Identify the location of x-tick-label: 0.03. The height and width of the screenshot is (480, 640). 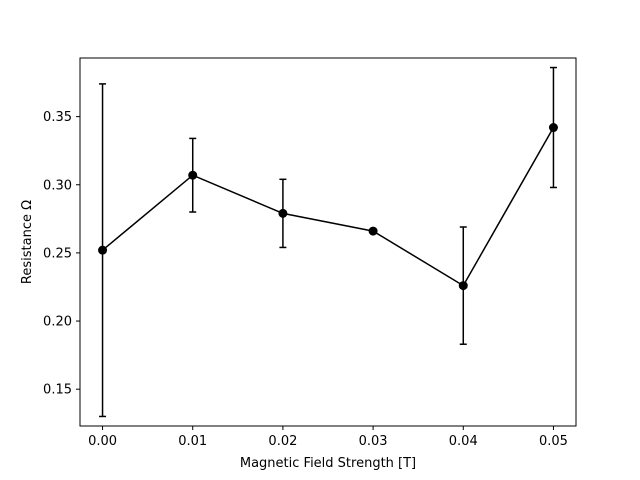
(373, 441).